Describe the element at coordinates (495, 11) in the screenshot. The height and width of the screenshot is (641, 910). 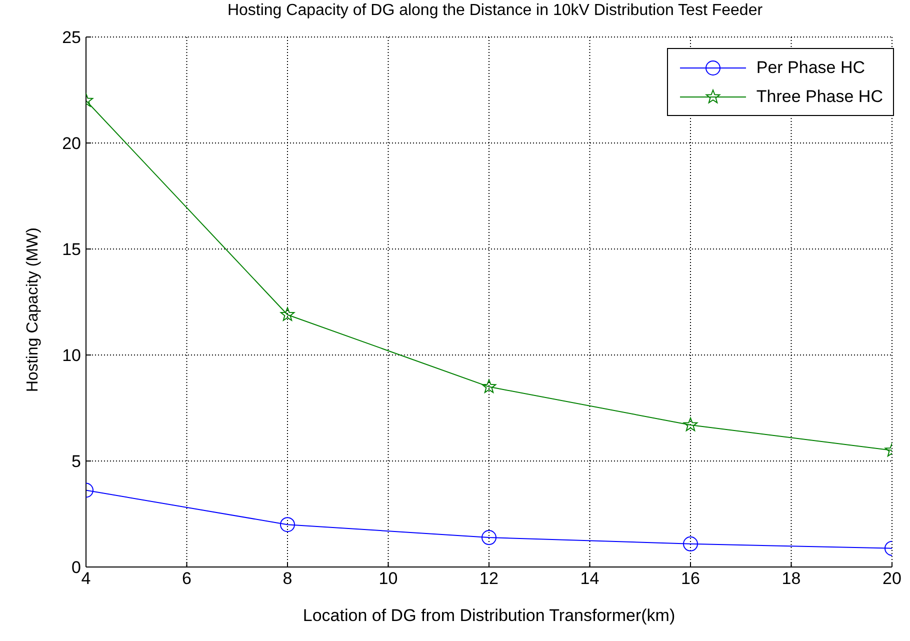
I see `chart-title: Hosting Capacity of DG along the Distance in 10kV Distribution Test Feeder` at that location.